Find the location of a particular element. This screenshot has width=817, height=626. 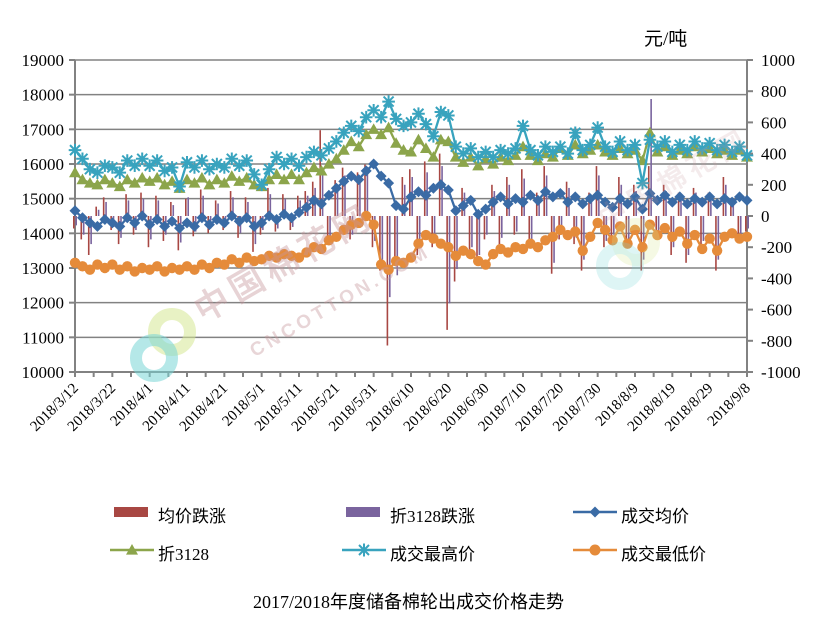

svg-text: 15000 is located at coordinates (43, 199).